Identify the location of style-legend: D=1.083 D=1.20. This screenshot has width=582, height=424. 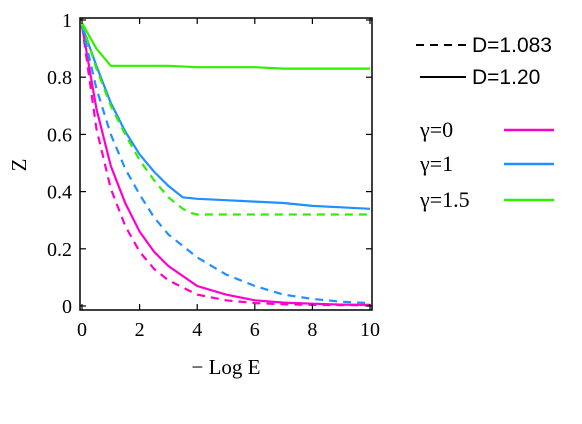
(484, 61).